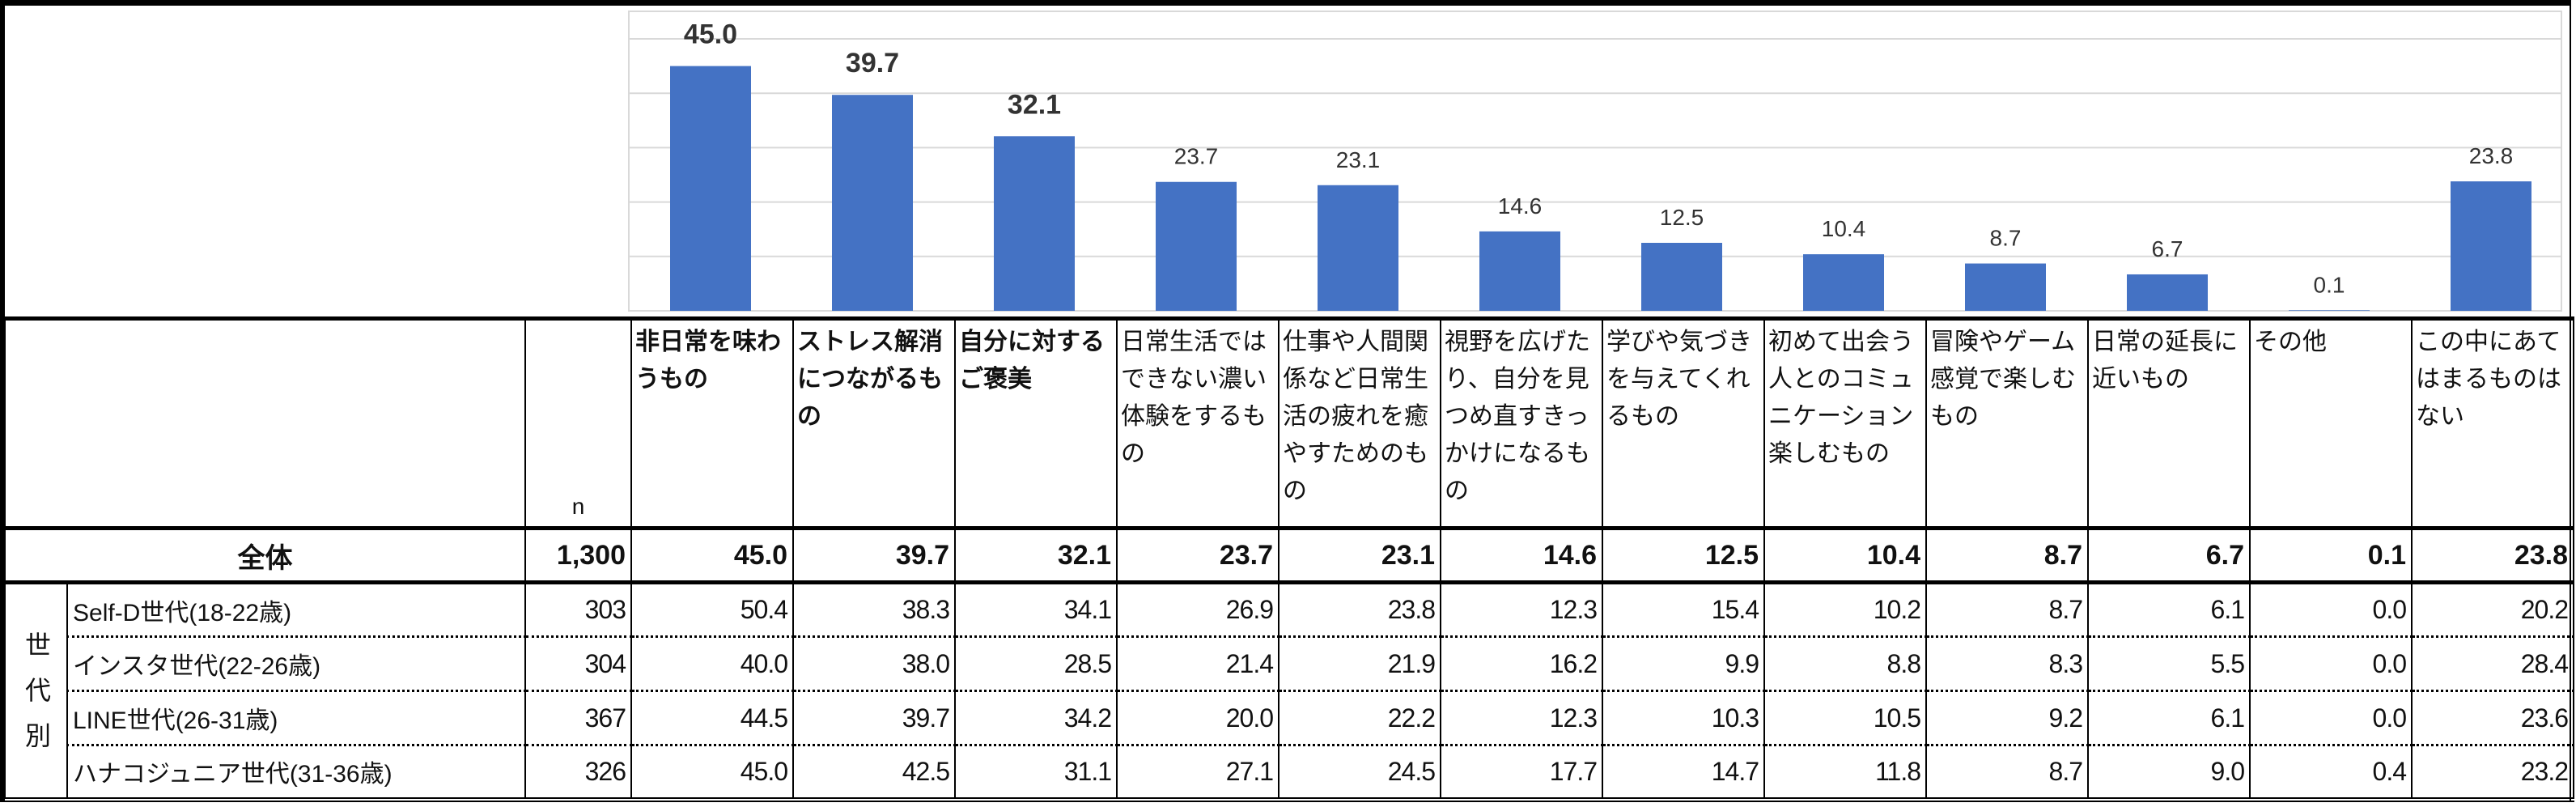 The width and height of the screenshot is (2576, 807). I want to click on value-cell: 6.7, so click(2169, 555).